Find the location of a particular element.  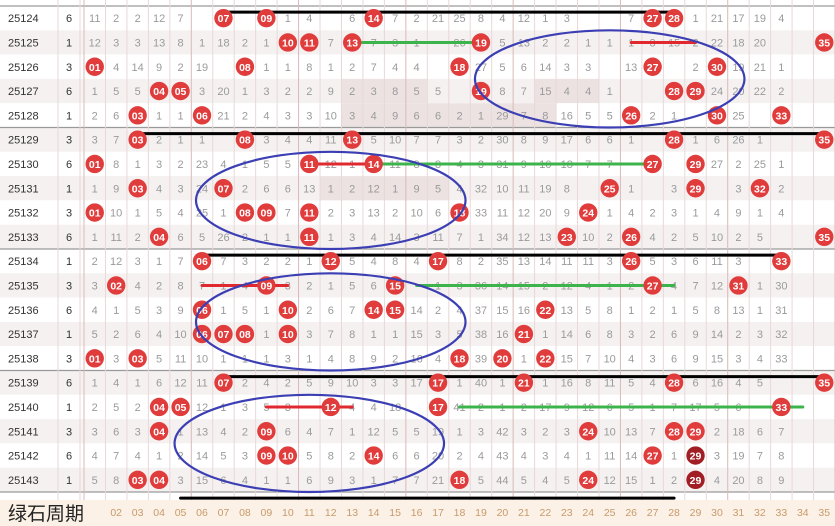

drawn-number-label: 15 is located at coordinates (395, 286).